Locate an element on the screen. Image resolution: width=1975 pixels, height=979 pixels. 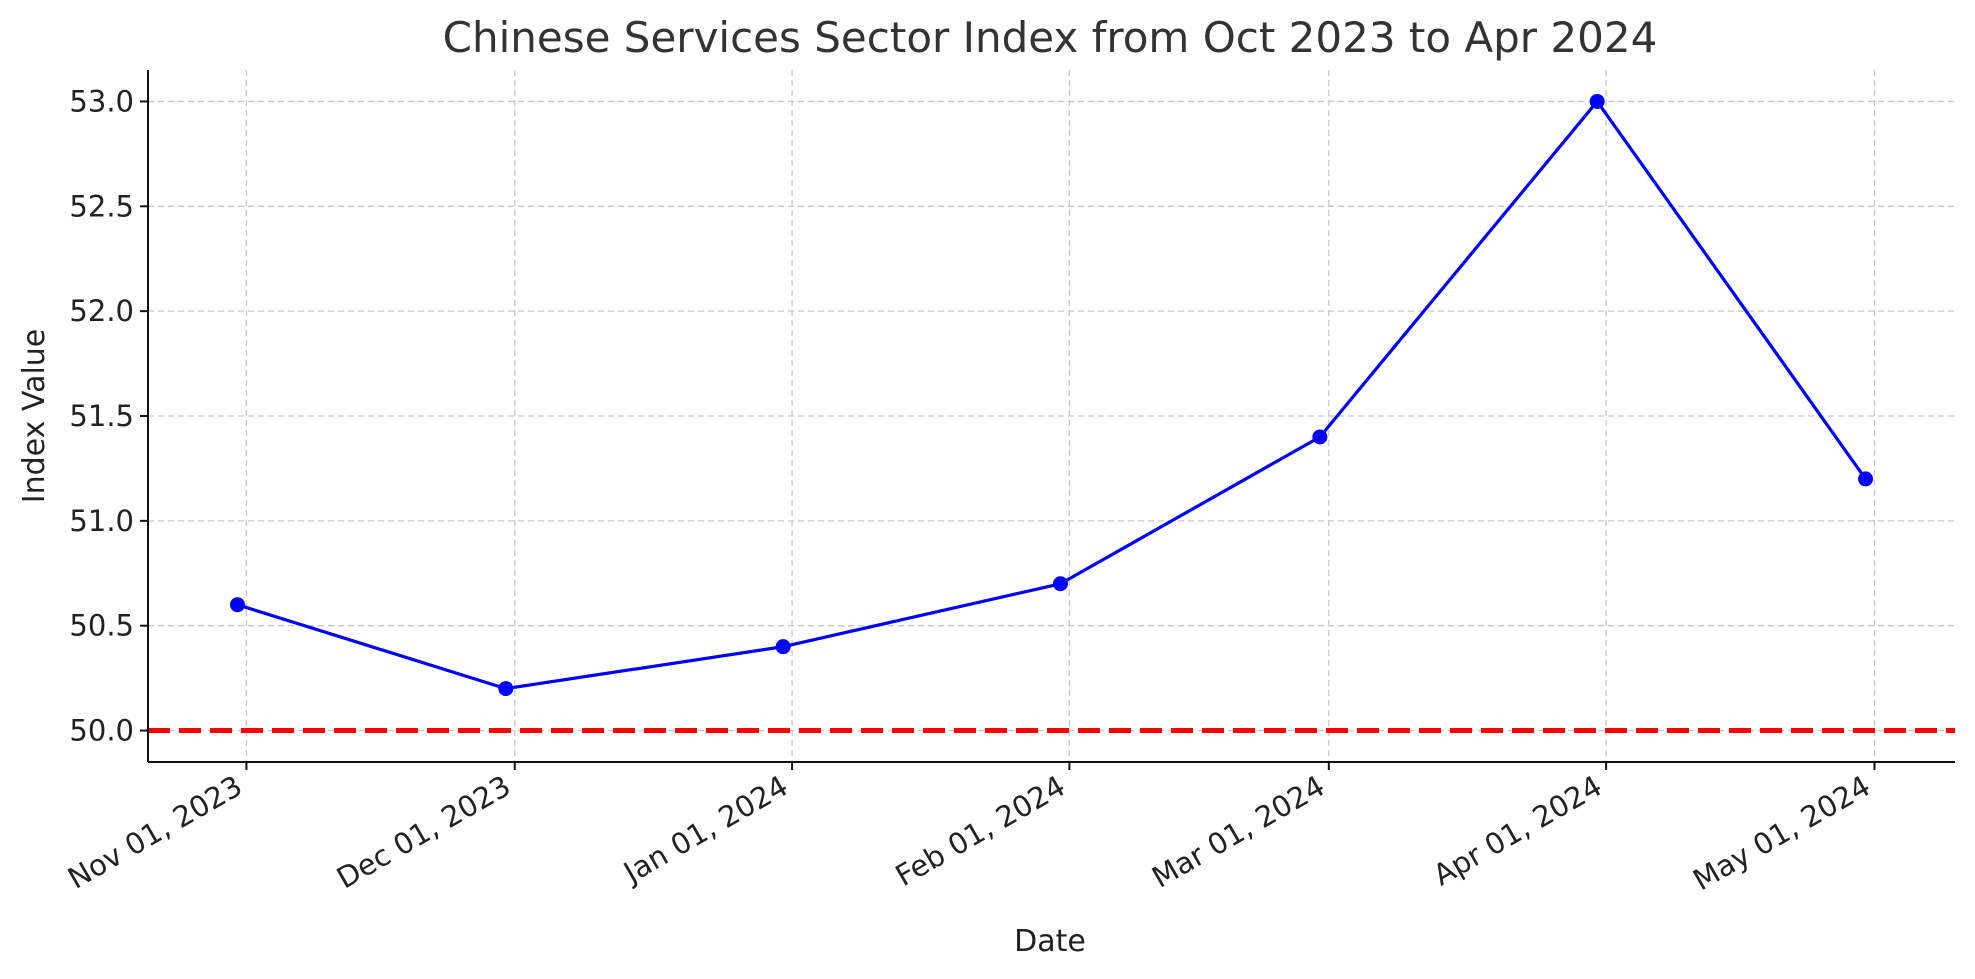
y-tick-label: 51.5 is located at coordinates (101, 416).